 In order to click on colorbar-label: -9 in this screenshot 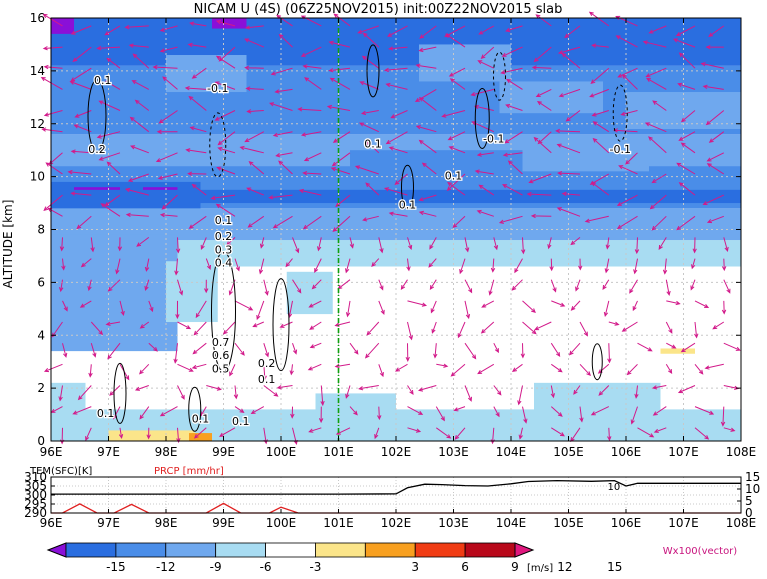, I will do `click(216, 567)`.